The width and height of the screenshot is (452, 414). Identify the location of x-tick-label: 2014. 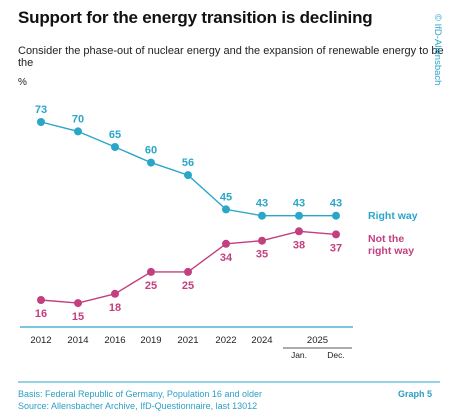
(77, 340).